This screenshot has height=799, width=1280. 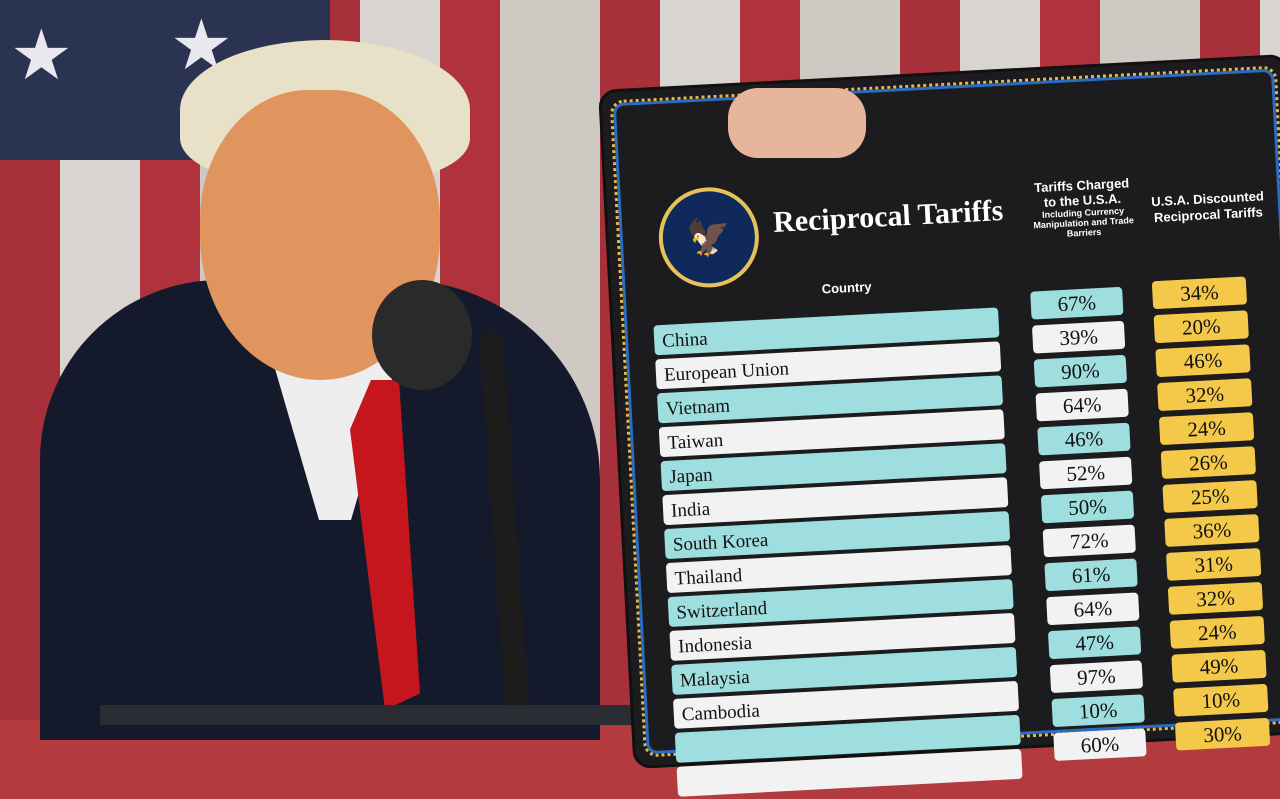 What do you see at coordinates (1091, 575) in the screenshot?
I see `charged-cell: 61%` at bounding box center [1091, 575].